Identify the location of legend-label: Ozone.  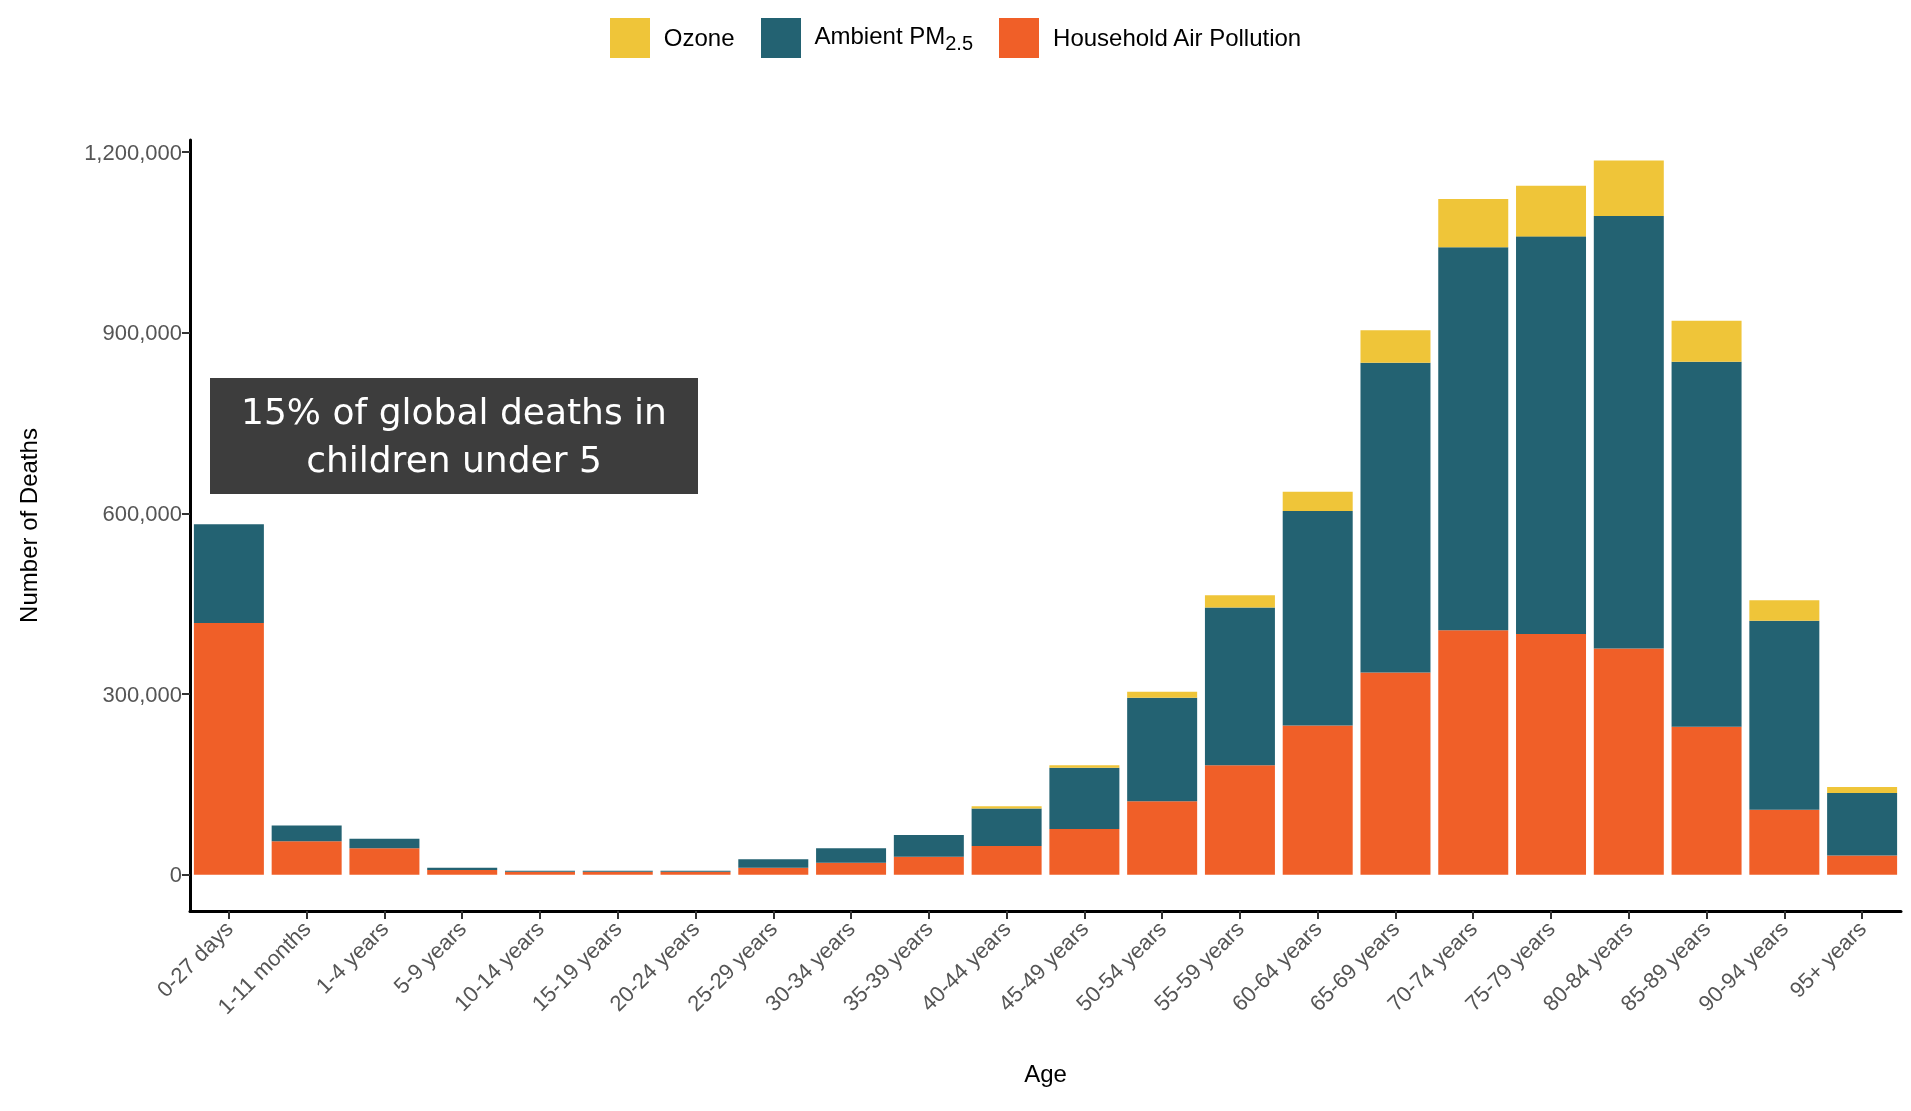
(699, 38).